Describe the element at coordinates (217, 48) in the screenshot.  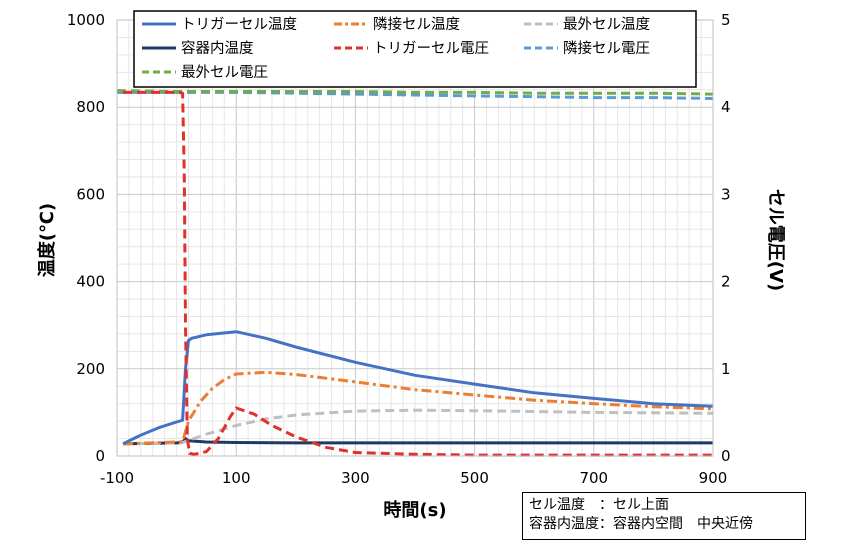
I see `legend-label-3: 容器内温度` at that location.